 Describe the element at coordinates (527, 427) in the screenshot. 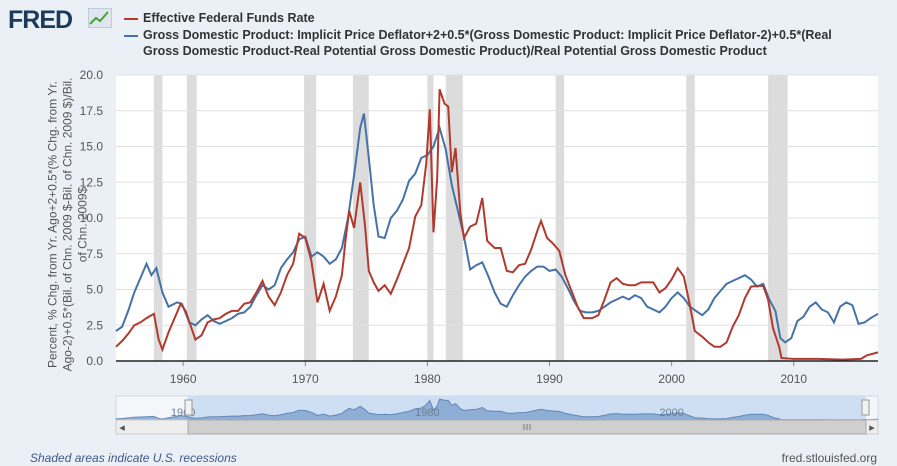

I see `grip-icon` at that location.